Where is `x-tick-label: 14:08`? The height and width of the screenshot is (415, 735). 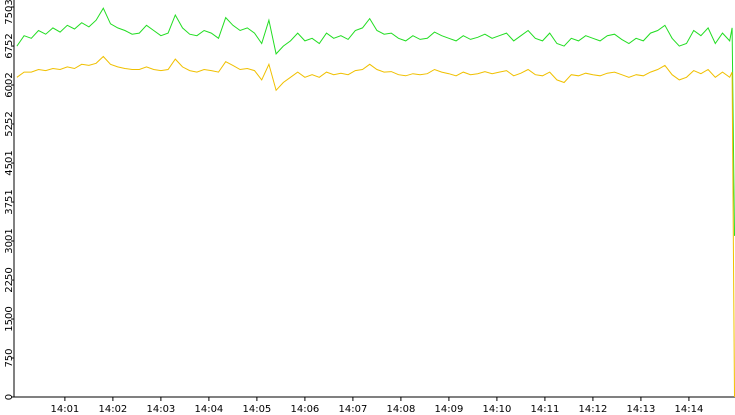 x-tick-label: 14:08 is located at coordinates (400, 409).